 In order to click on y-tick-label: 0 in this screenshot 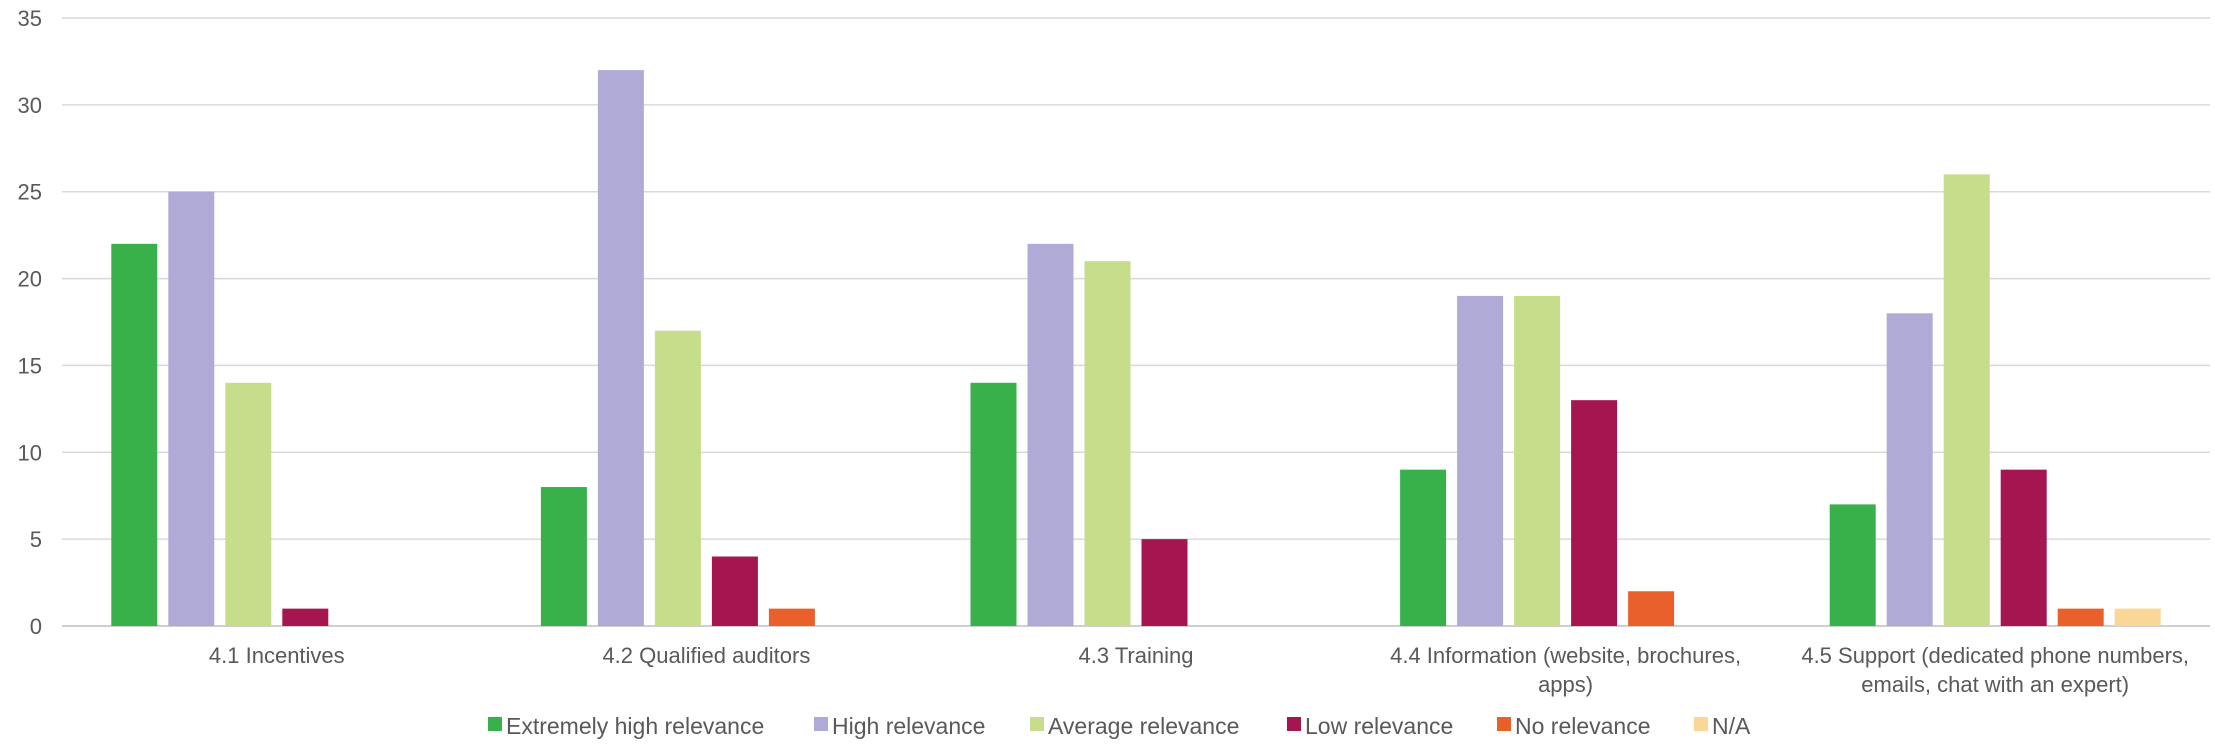, I will do `click(36, 626)`.